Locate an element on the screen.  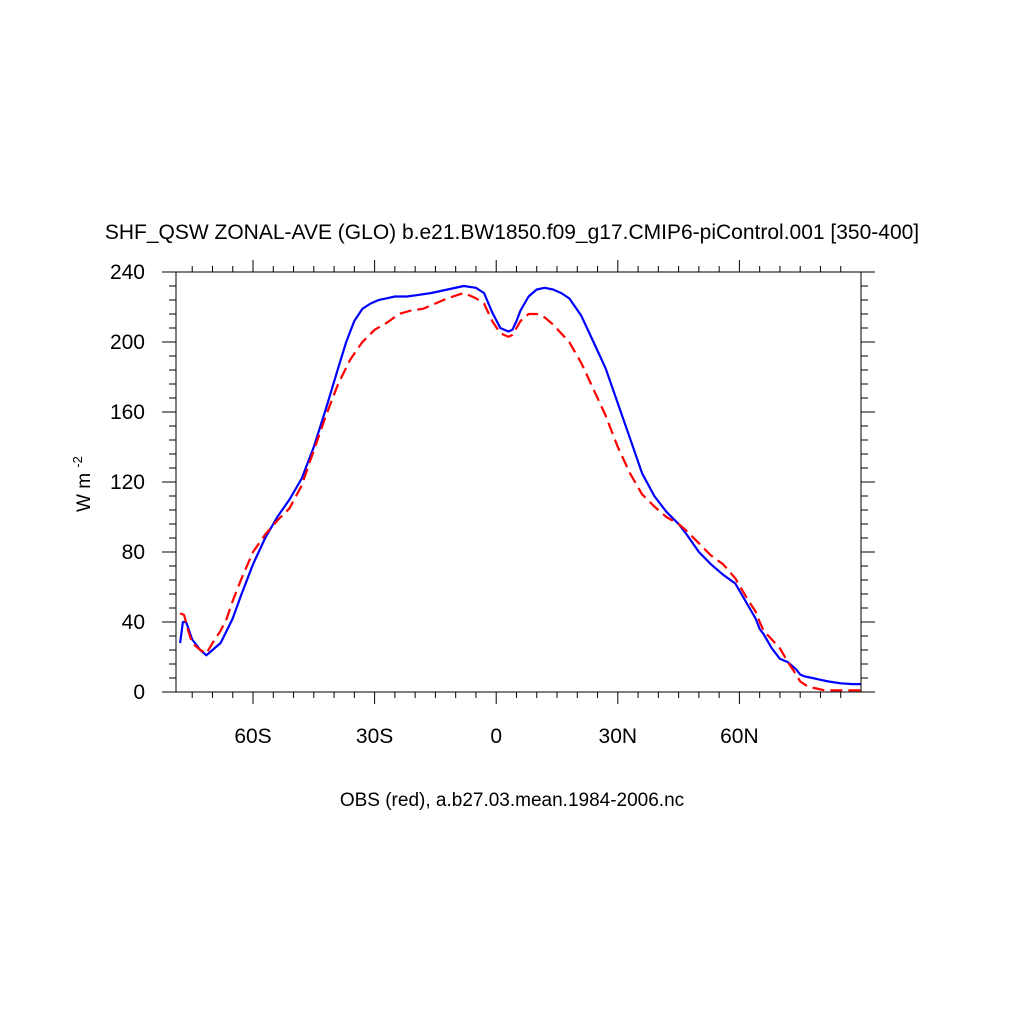
y-tick-label: 160 is located at coordinates (127, 412).